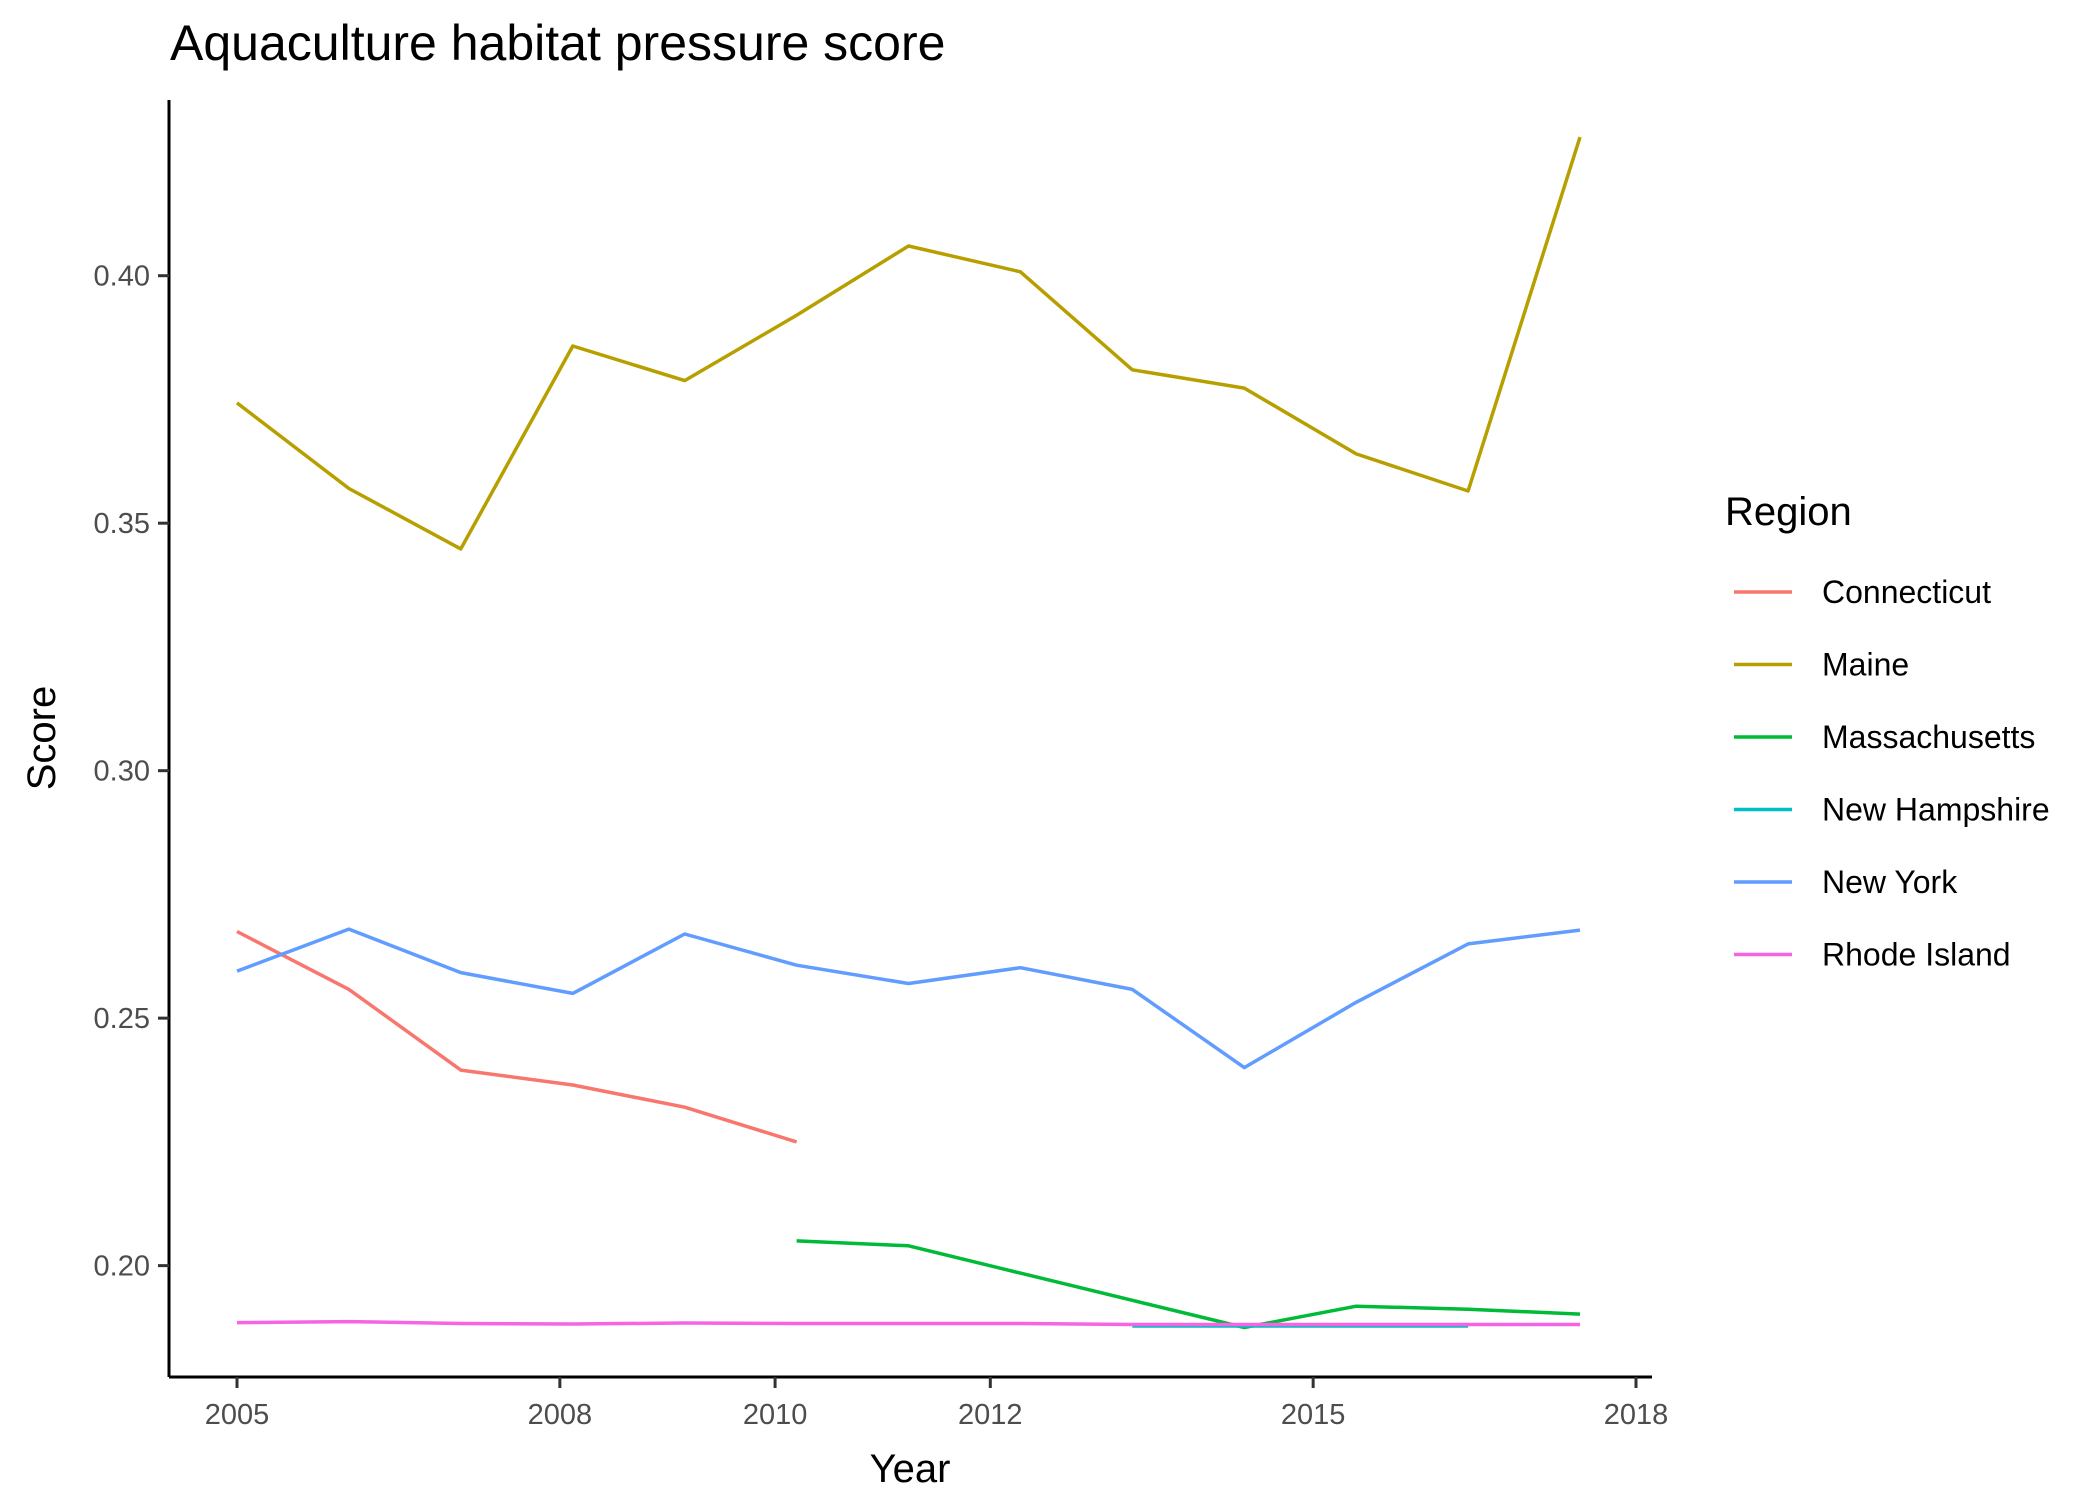  What do you see at coordinates (122, 772) in the screenshot?
I see `y-tick-label: 0.30` at bounding box center [122, 772].